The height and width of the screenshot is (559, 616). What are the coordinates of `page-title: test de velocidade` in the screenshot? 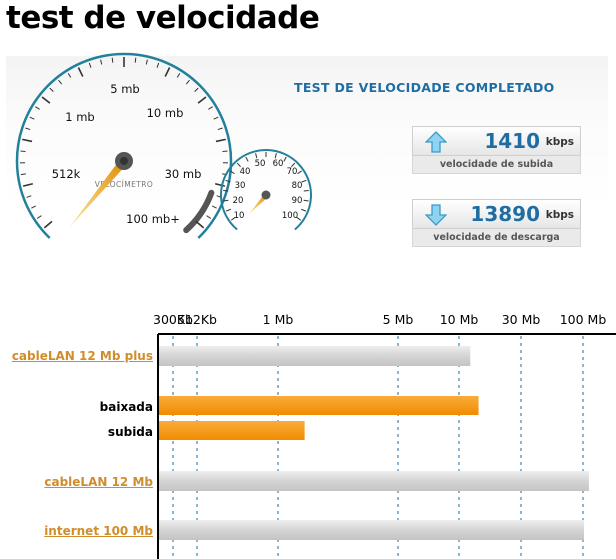 It's located at (163, 18).